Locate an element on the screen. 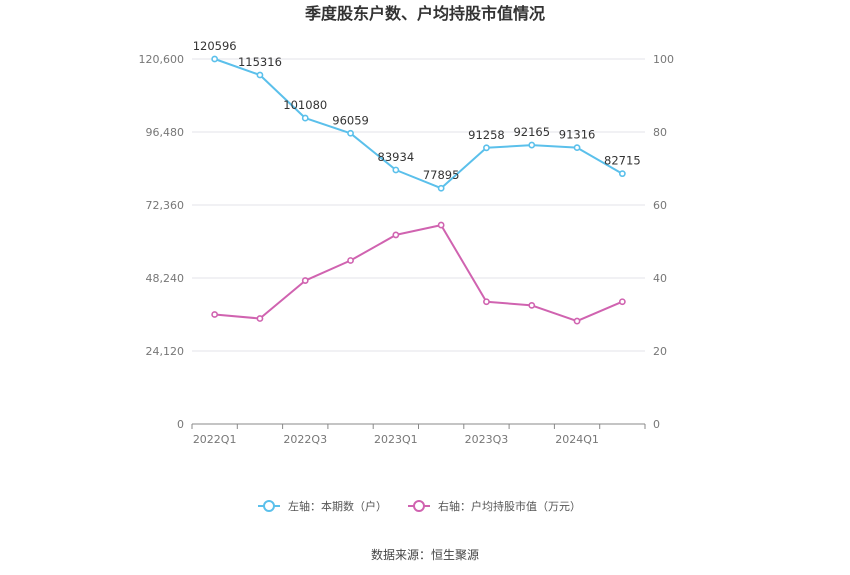 Image resolution: width=850 pixels, height=575 pixels. data-label: 83934 is located at coordinates (396, 157).